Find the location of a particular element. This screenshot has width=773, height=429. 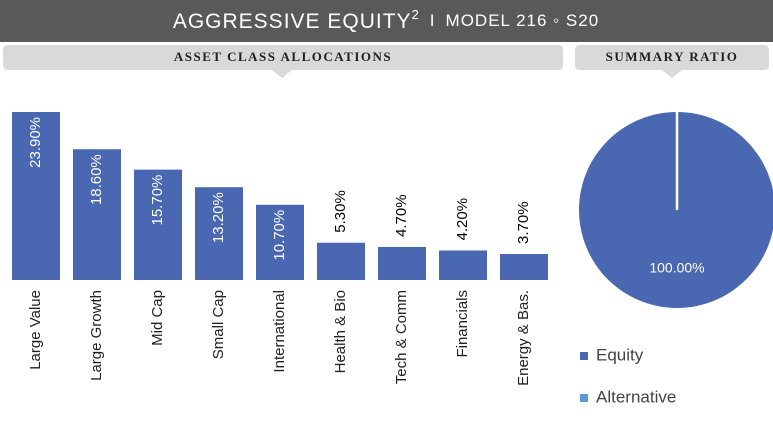

data-label: 5.30% is located at coordinates (340, 211).